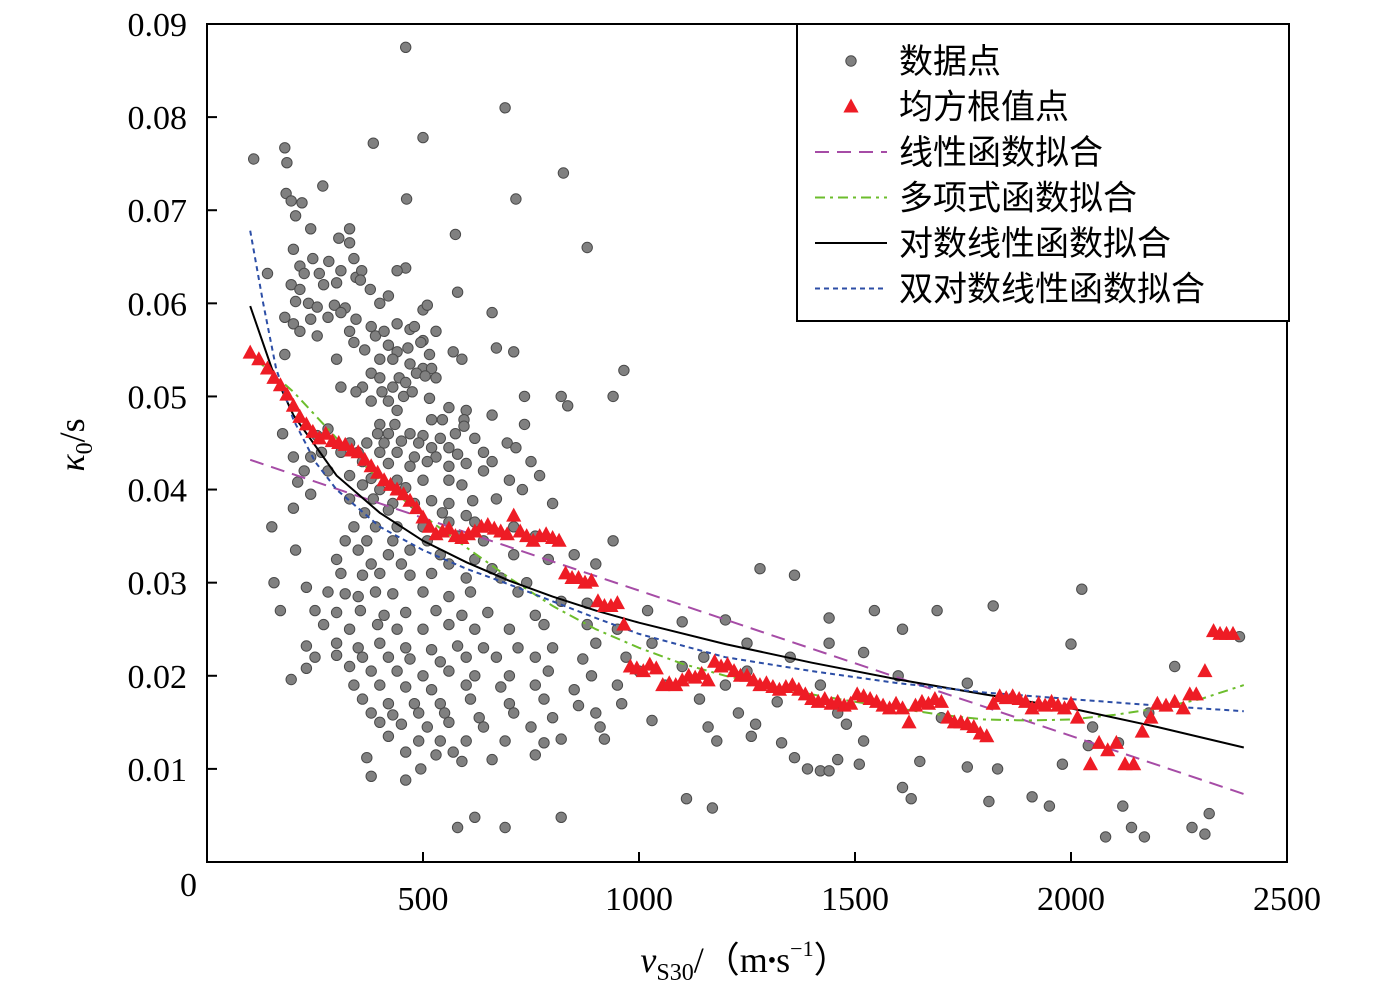 This screenshot has height=994, width=1378. I want to click on x-axis-label-sup: −1, so click(801, 948).